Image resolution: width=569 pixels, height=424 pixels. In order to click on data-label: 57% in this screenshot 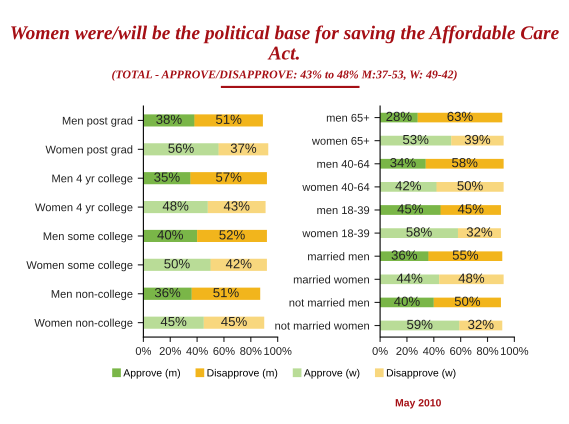, I will do `click(229, 177)`.